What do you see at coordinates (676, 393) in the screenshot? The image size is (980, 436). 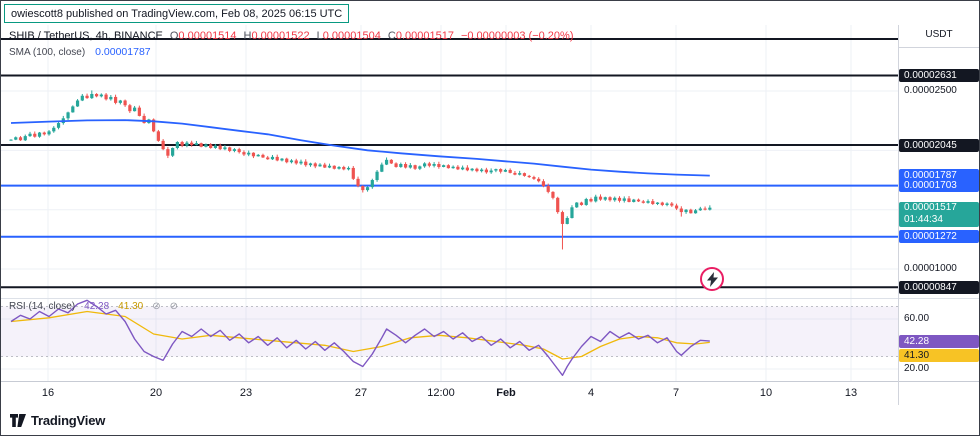 I see `time-axis-label: 7` at bounding box center [676, 393].